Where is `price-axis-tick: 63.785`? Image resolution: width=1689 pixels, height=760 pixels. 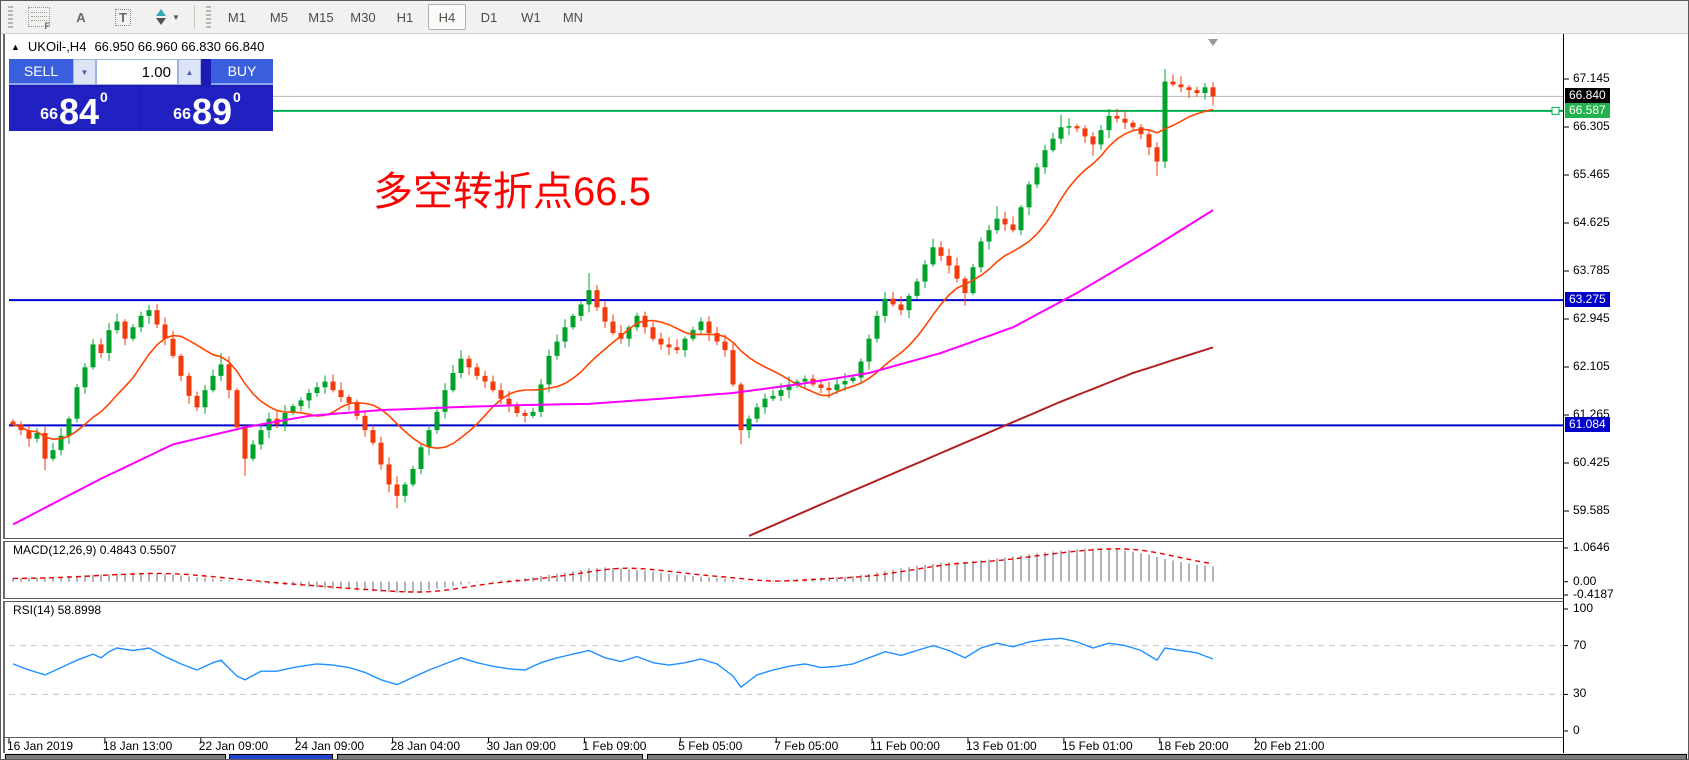
price-axis-tick: 63.785 is located at coordinates (1591, 270).